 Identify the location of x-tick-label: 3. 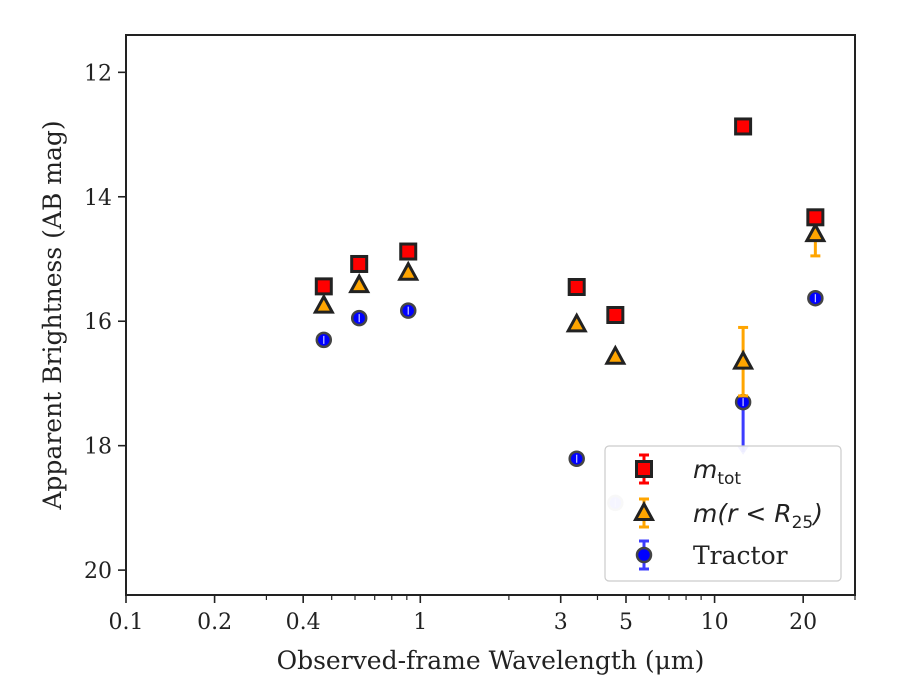
(561, 622).